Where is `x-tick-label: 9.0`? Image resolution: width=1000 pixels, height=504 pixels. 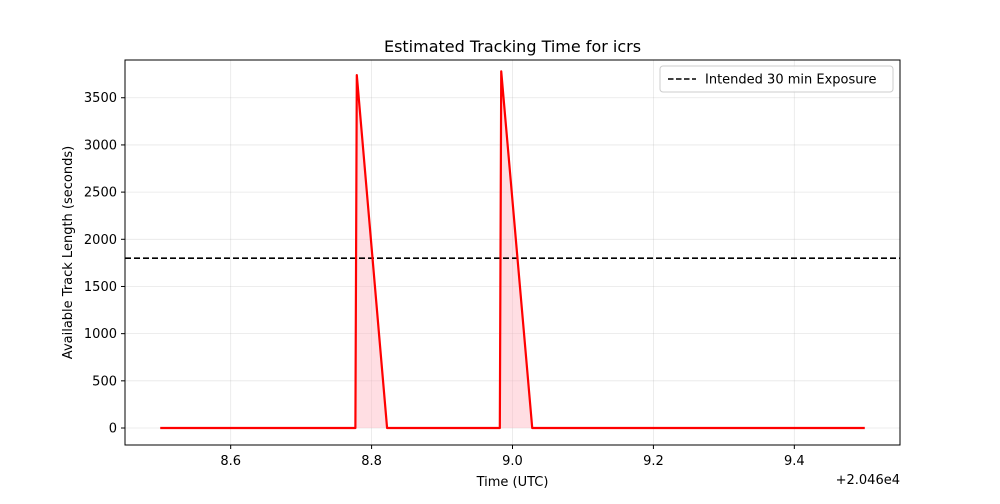 x-tick-label: 9.0 is located at coordinates (512, 461).